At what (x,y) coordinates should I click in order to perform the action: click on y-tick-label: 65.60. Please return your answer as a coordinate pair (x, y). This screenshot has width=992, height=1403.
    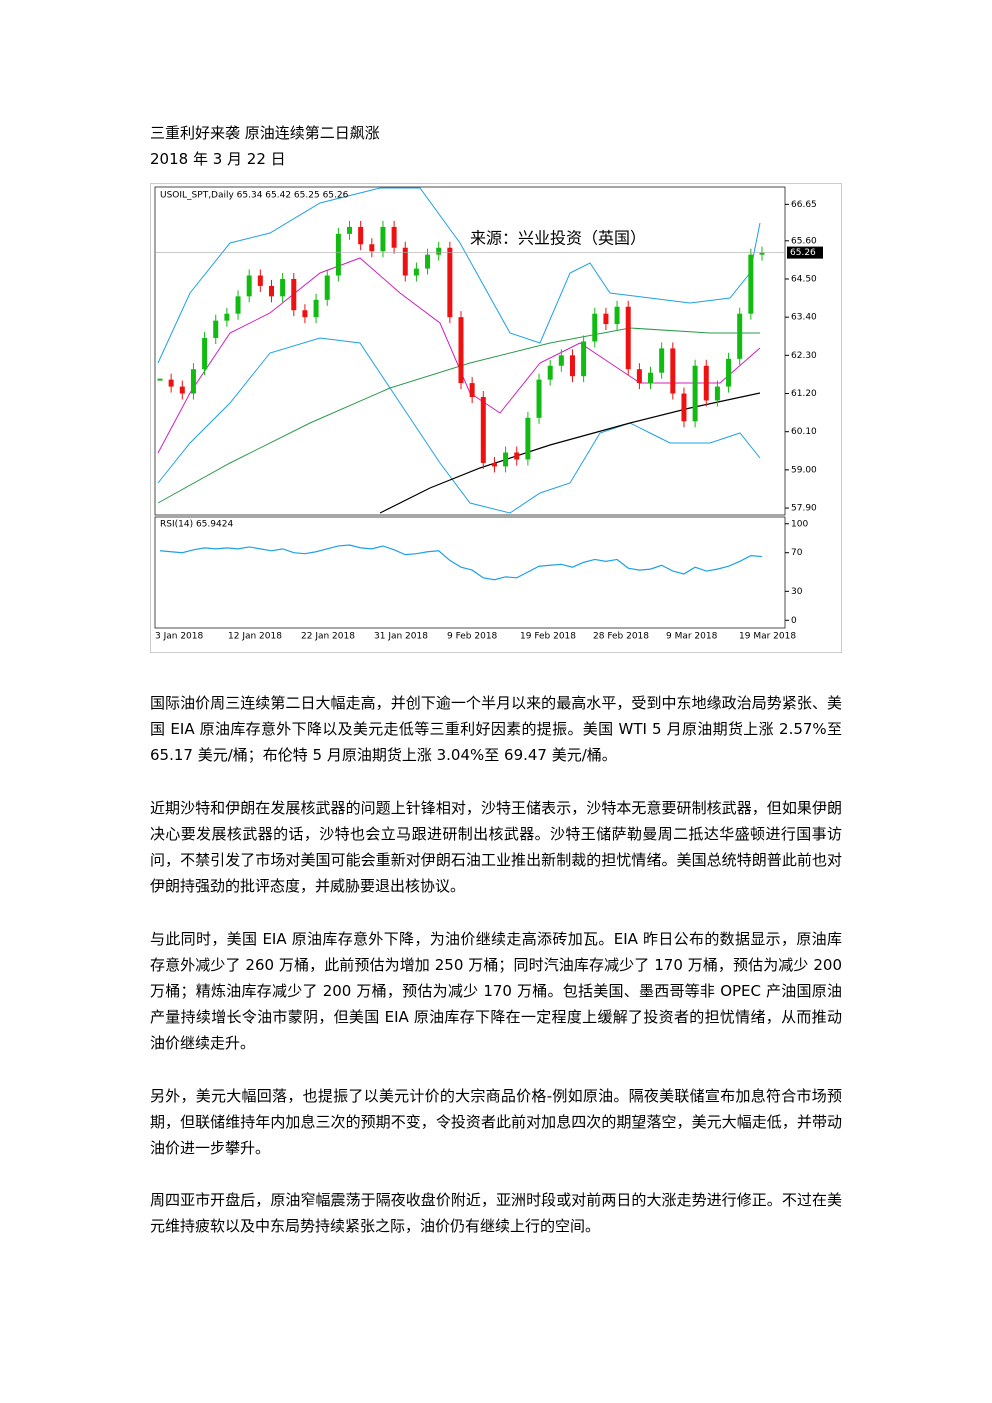
    Looking at the image, I should click on (804, 241).